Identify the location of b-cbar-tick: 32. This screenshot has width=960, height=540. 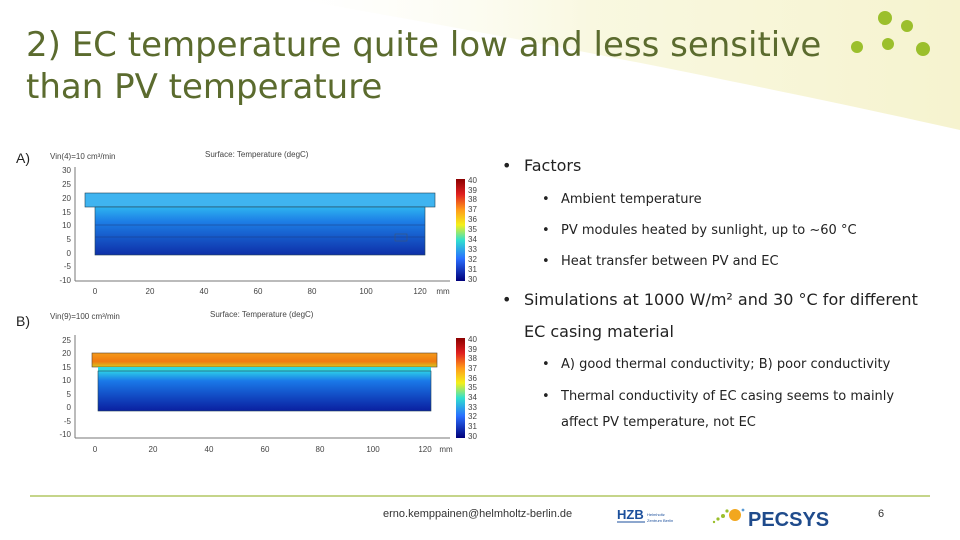
(472, 416).